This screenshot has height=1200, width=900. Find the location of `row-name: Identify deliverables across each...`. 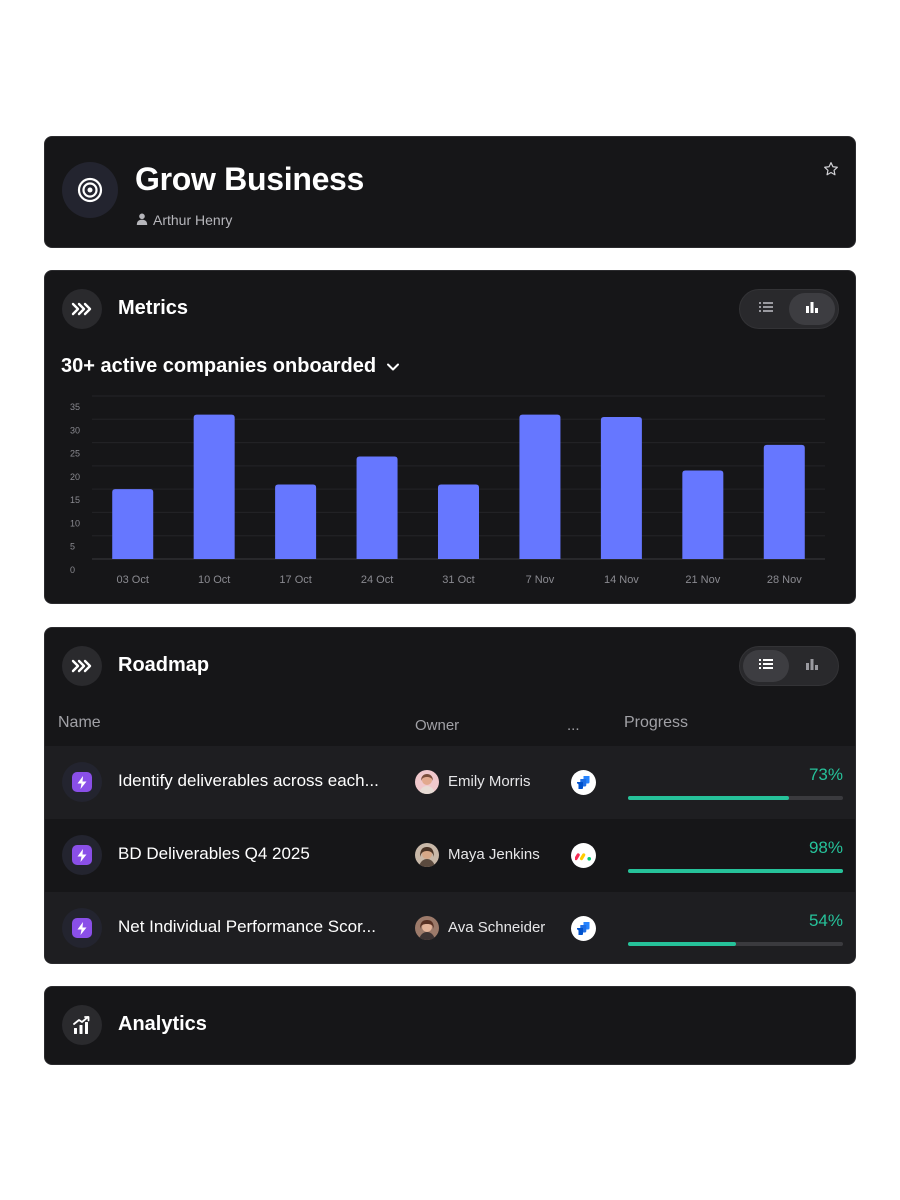

row-name: Identify deliverables across each... is located at coordinates (248, 780).